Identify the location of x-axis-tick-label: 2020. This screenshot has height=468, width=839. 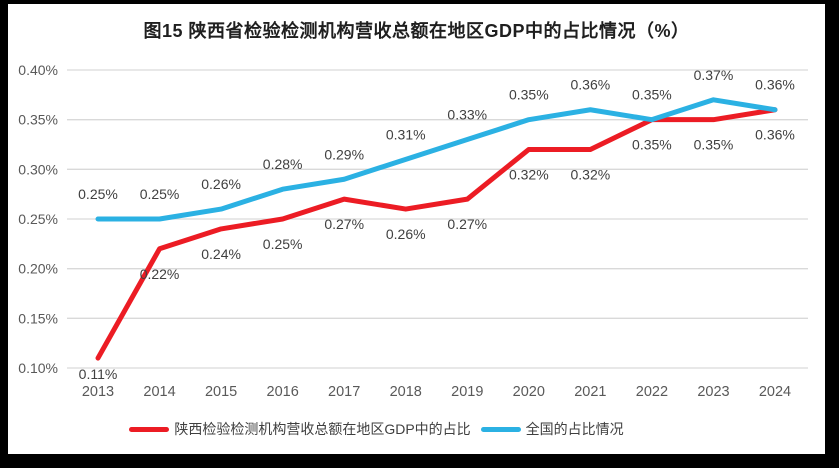
(529, 392).